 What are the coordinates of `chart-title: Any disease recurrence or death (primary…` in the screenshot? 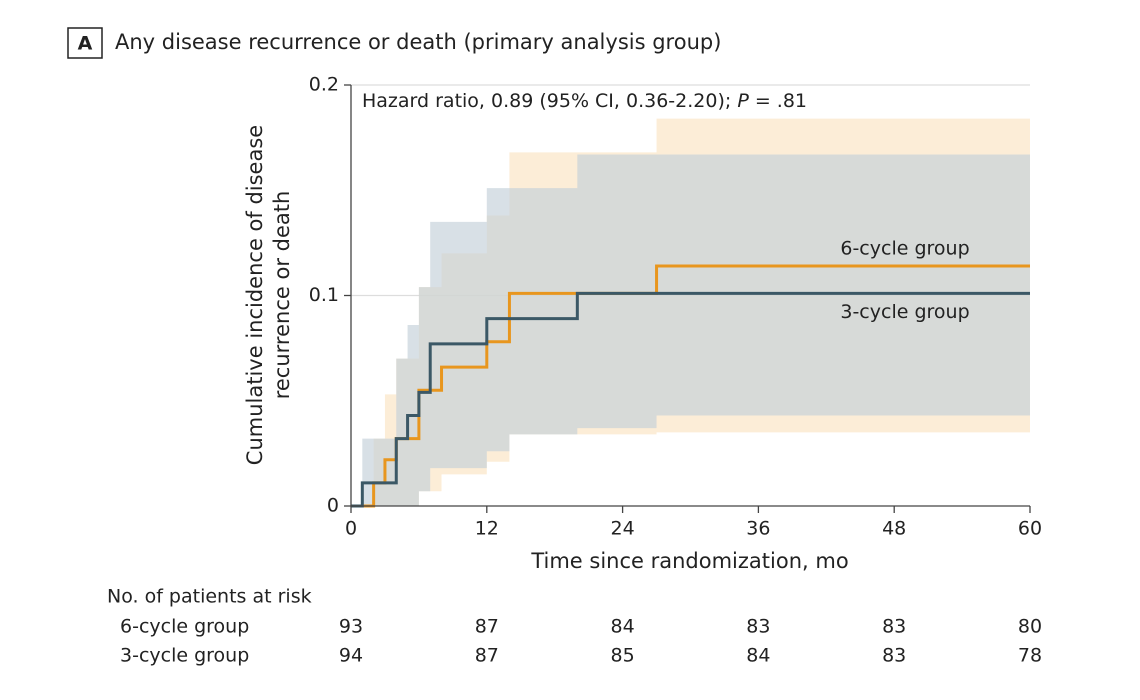 It's located at (418, 42).